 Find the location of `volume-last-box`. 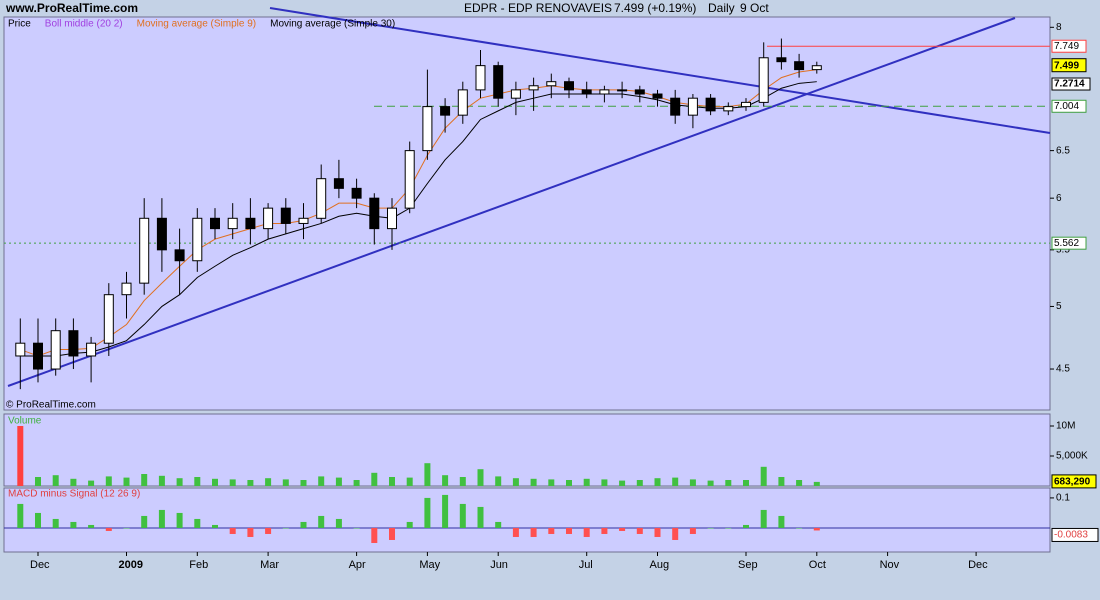

volume-last-box is located at coordinates (1074, 481).